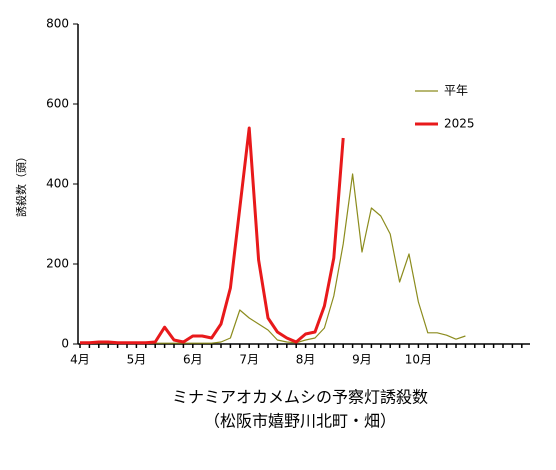 This screenshot has width=556, height=470. I want to click on y-tick-label: 200, so click(57, 264).